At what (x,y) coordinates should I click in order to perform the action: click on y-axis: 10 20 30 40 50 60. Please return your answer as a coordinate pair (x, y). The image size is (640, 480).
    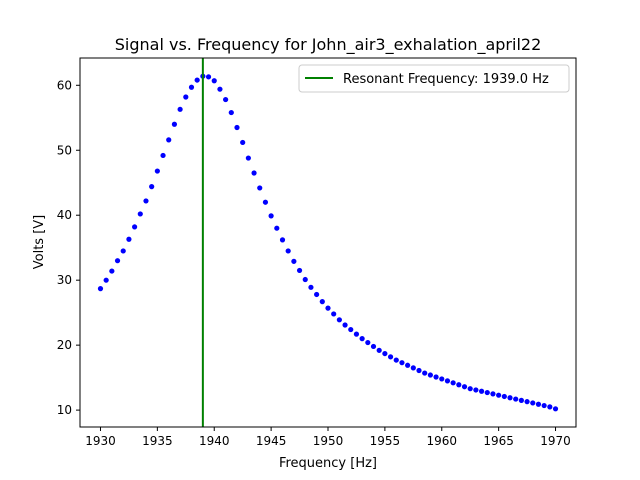
    Looking at the image, I should click on (68, 247).